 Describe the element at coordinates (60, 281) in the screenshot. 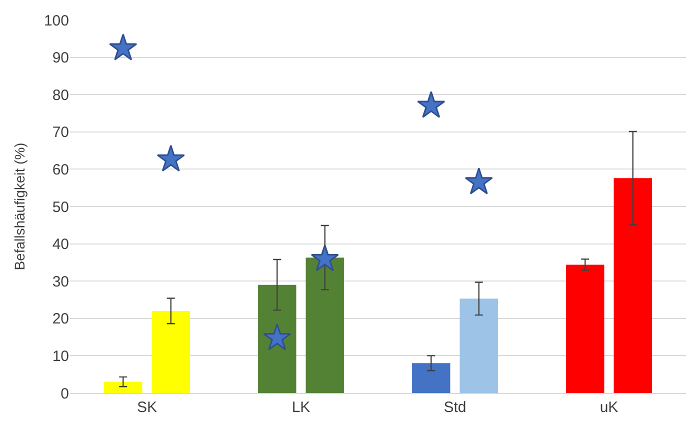

I see `y-tick-label: 30` at that location.